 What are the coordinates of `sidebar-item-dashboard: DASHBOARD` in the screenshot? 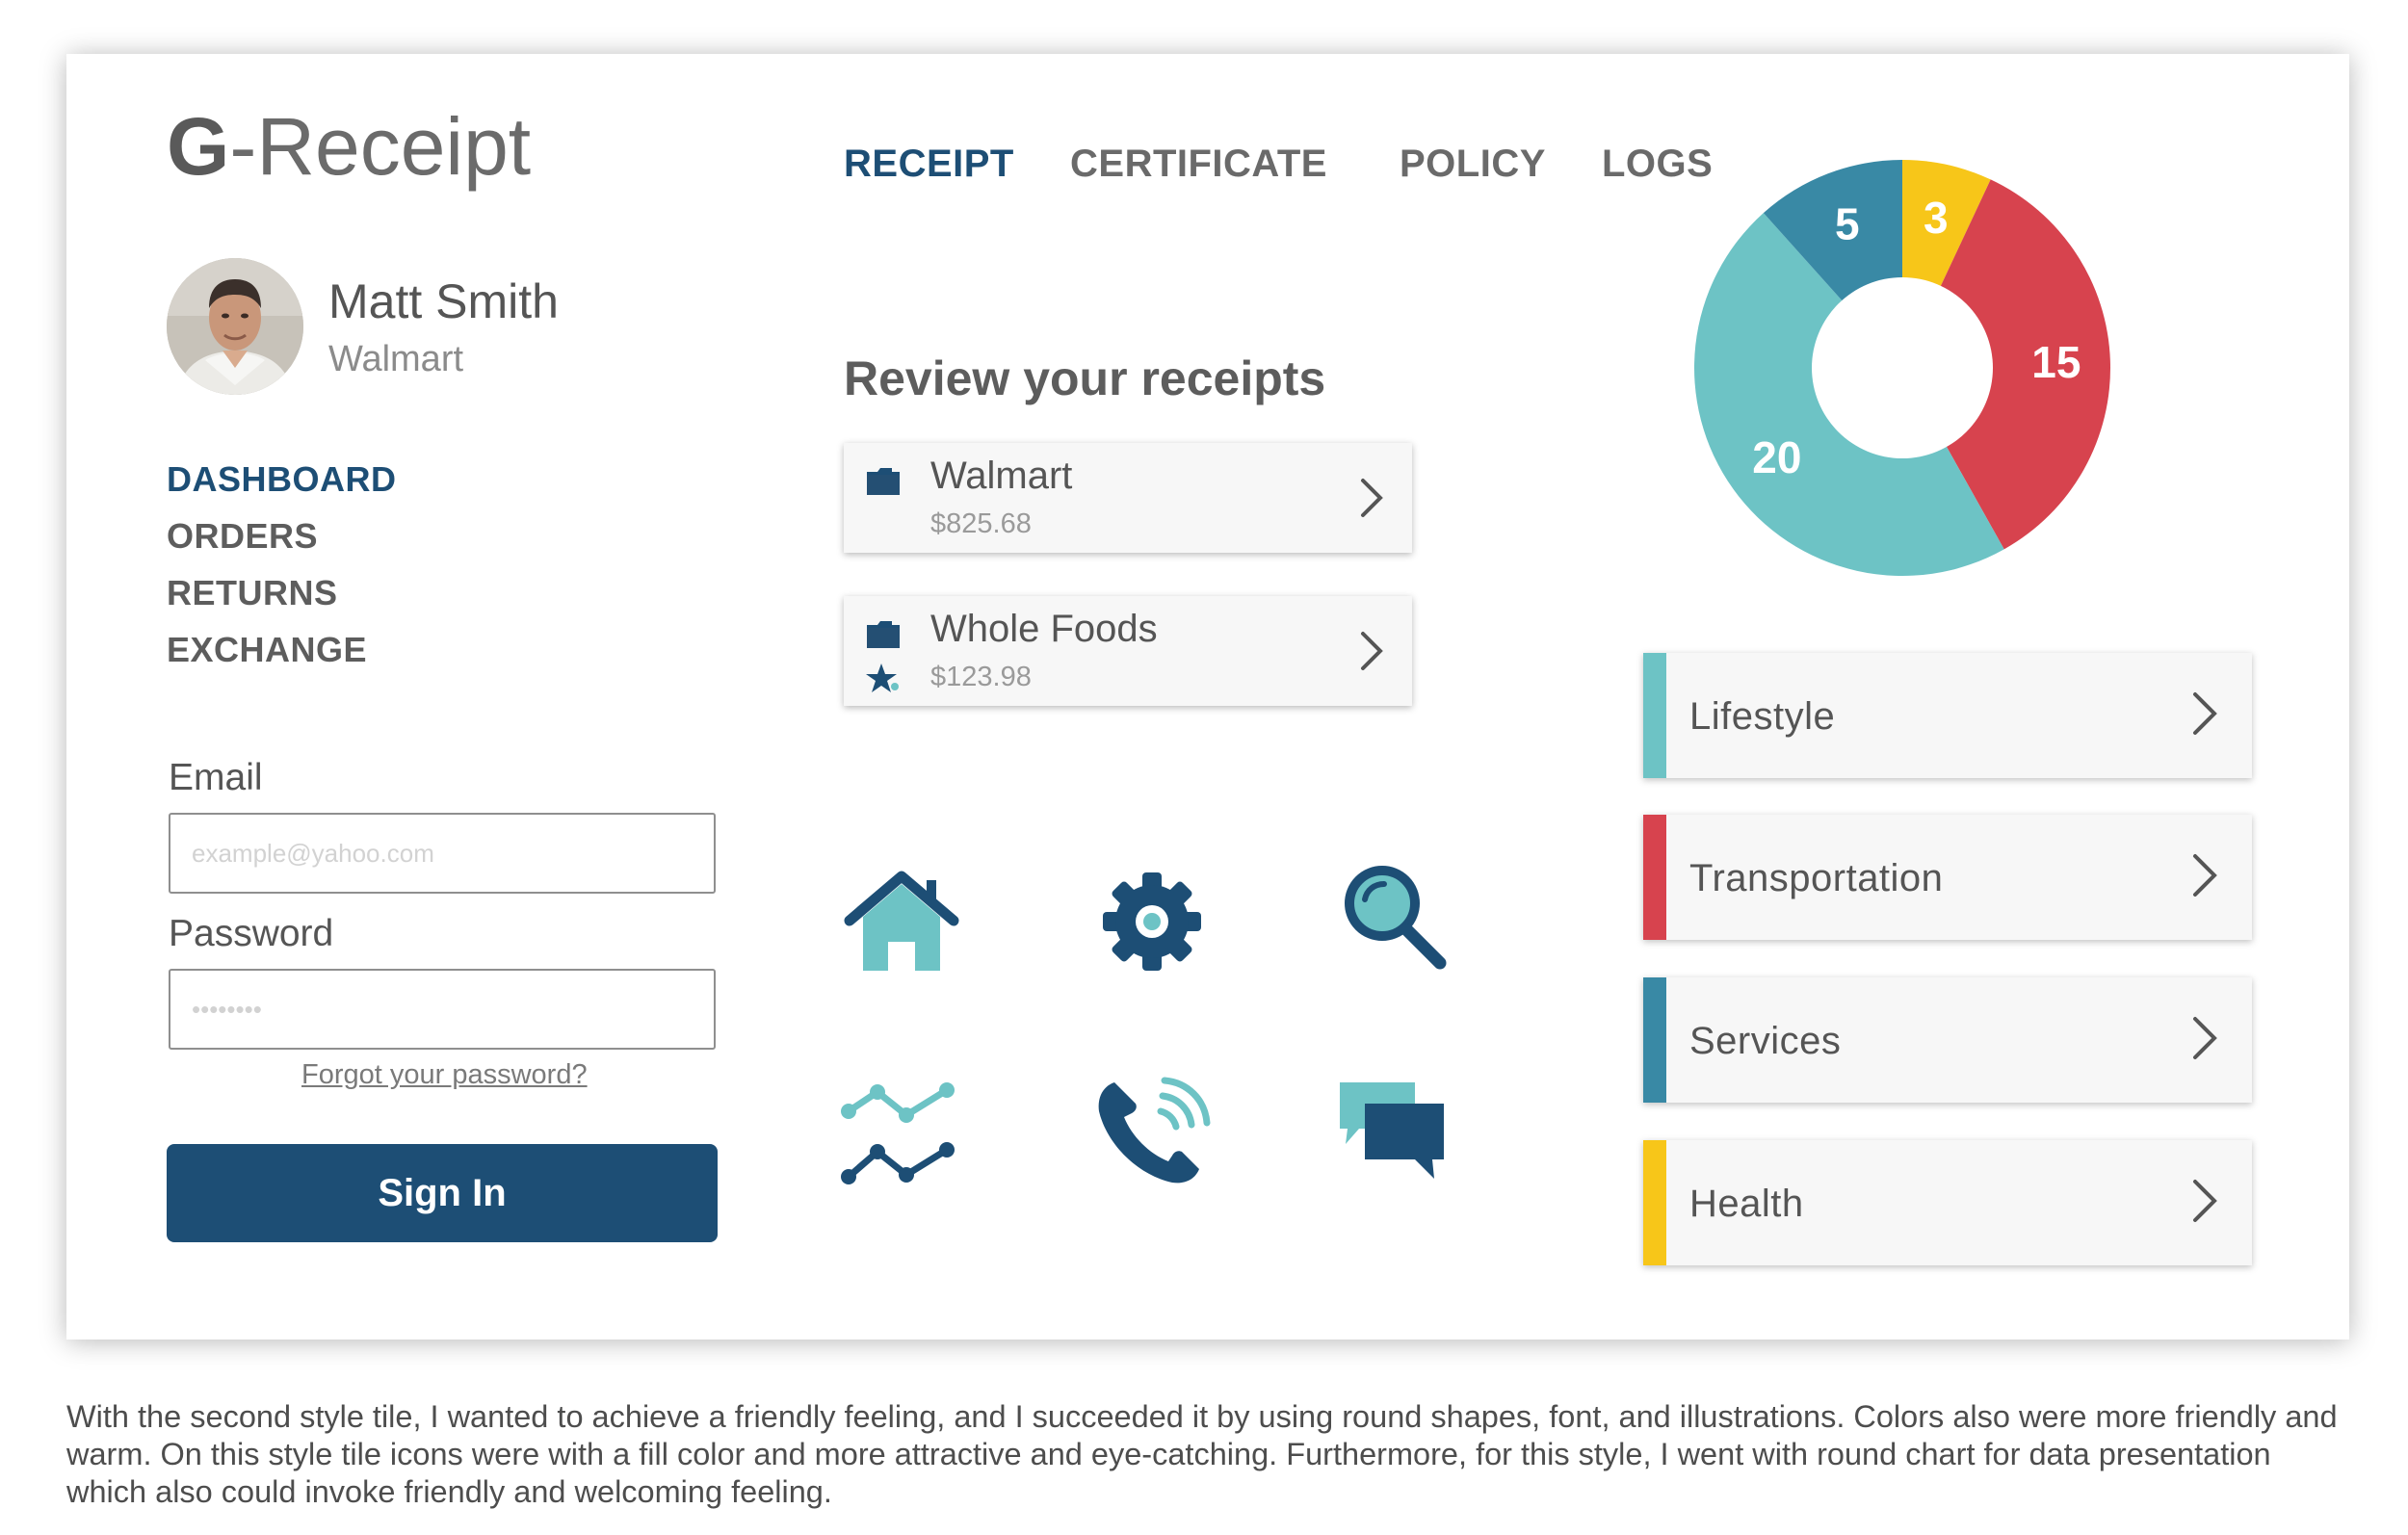 It's located at (282, 479).